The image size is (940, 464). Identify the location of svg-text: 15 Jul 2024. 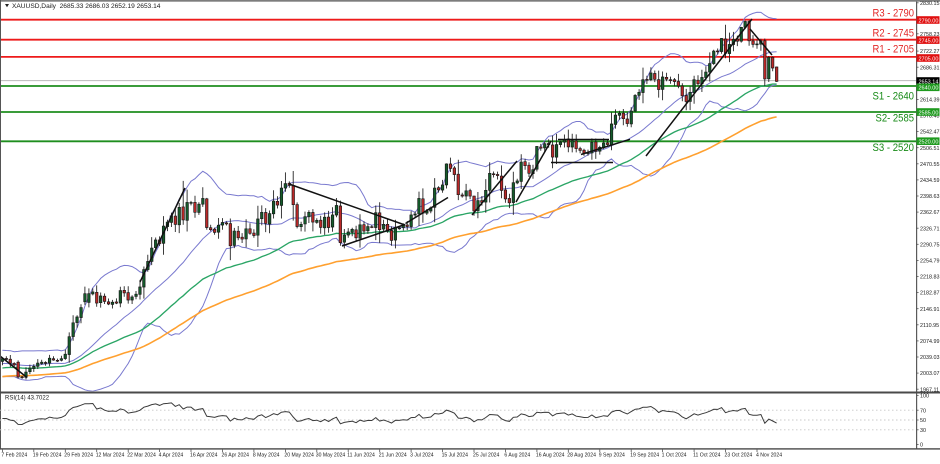
(455, 456).